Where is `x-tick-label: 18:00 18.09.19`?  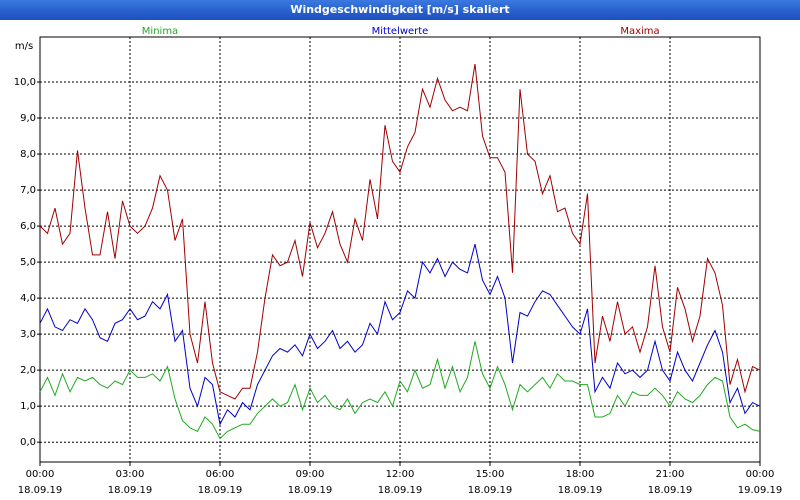
x-tick-label: 18:00 18.09.19 is located at coordinates (580, 482).